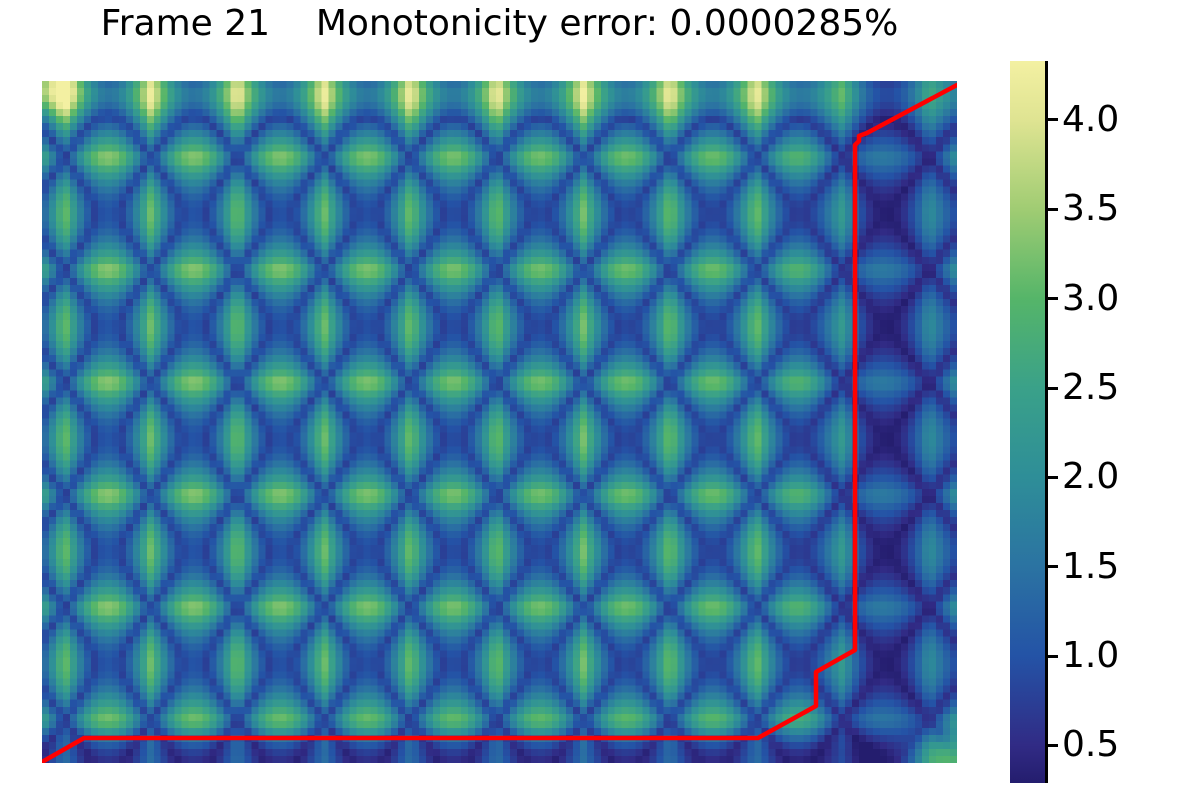  I want to click on colorbar-tick-label: 1.5, so click(1091, 566).